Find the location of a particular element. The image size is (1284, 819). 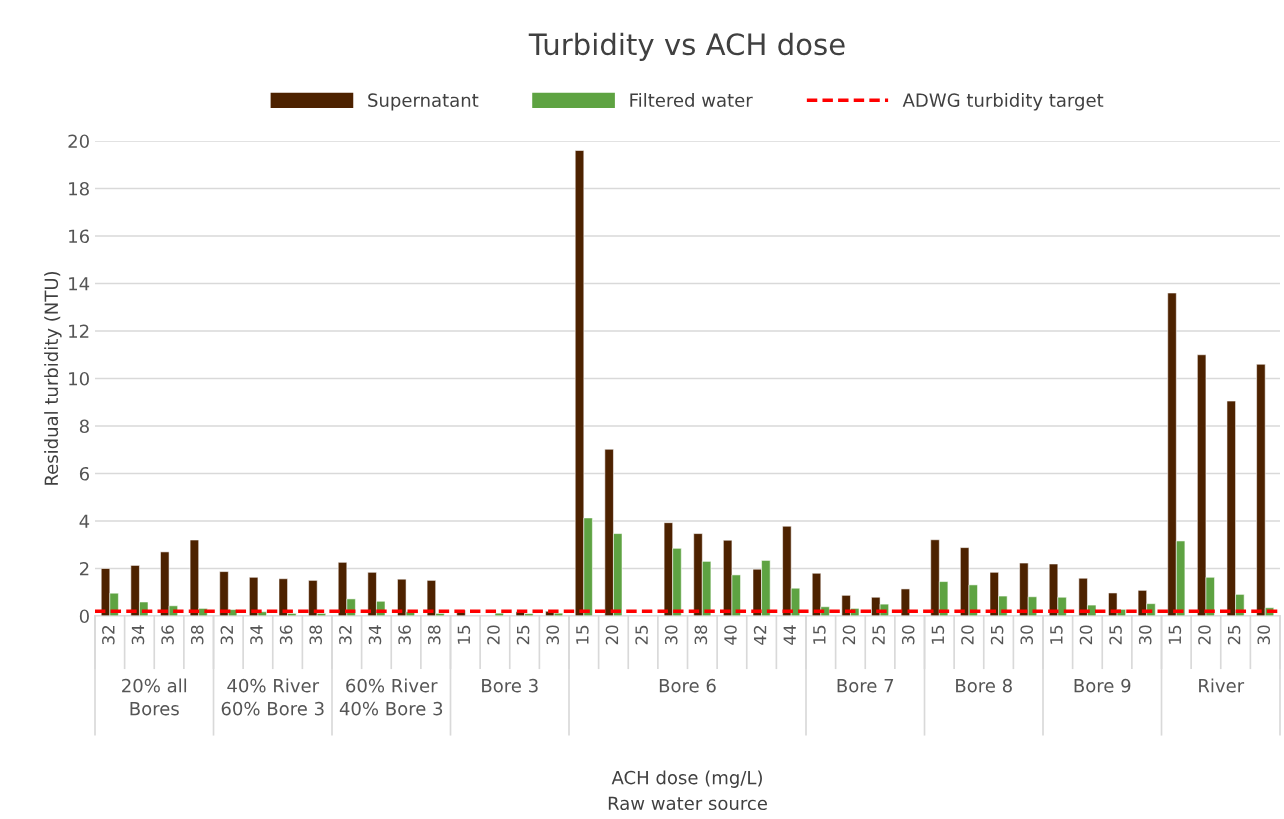

y-tick-label: 14 is located at coordinates (79, 284).